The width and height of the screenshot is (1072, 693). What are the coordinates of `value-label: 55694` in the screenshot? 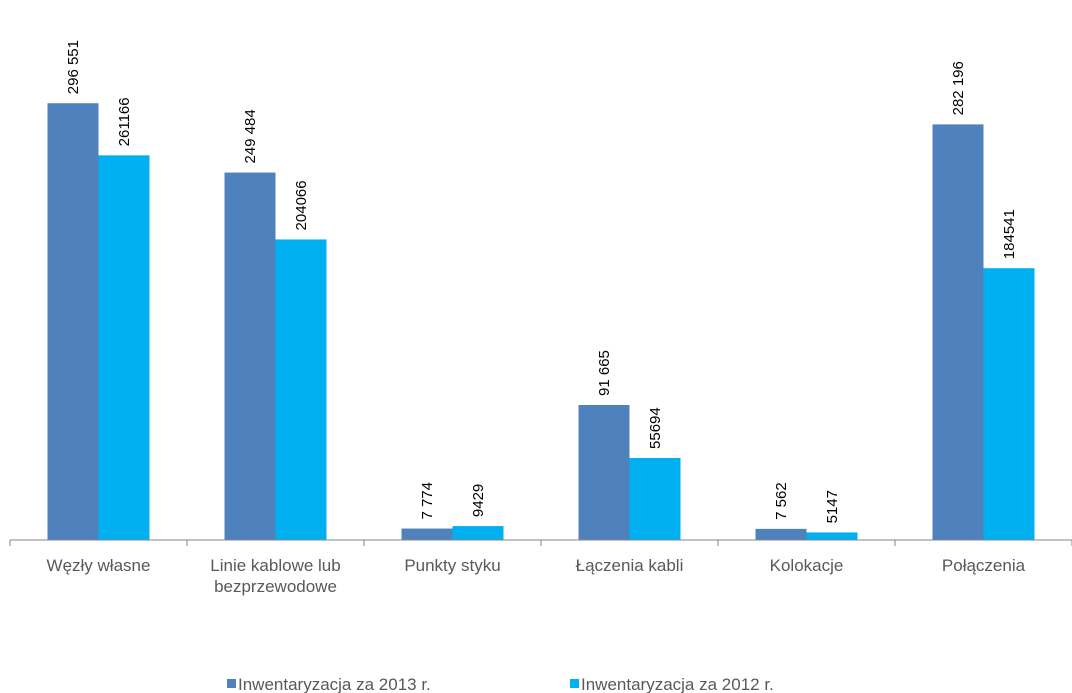 It's located at (655, 428).